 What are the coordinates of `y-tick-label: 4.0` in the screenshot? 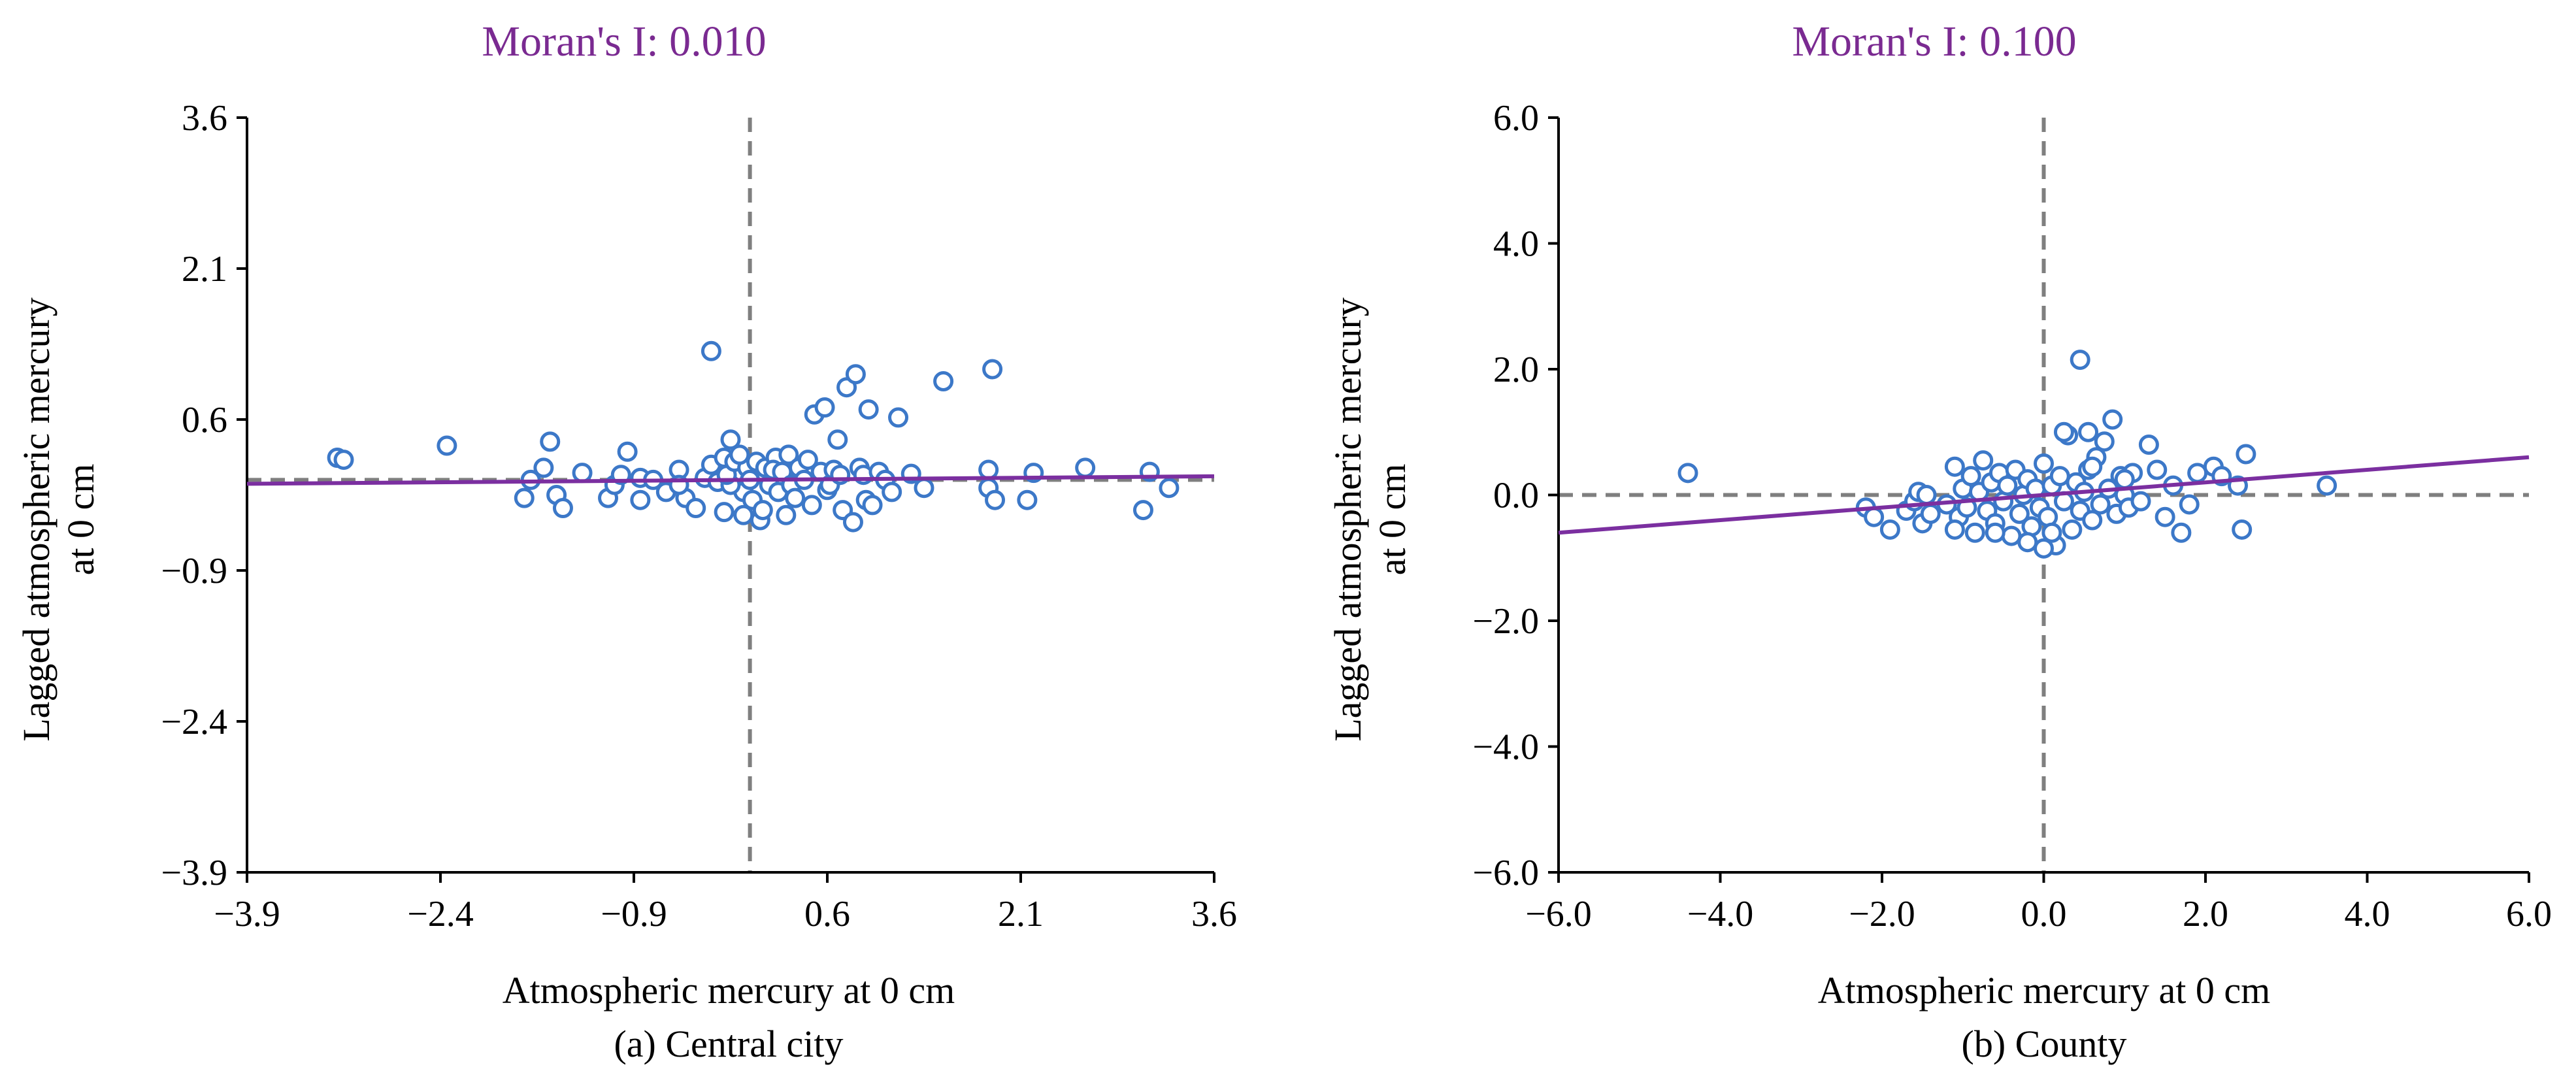 It's located at (1516, 244).